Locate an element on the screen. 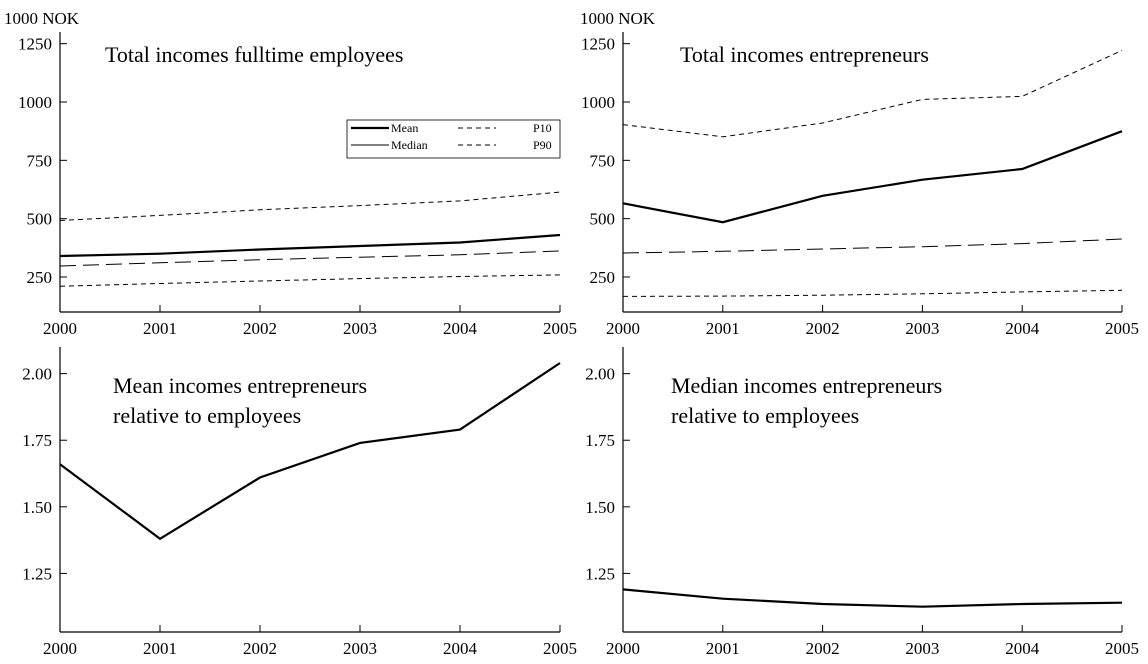  legend-entry: P90 is located at coordinates (542, 145).